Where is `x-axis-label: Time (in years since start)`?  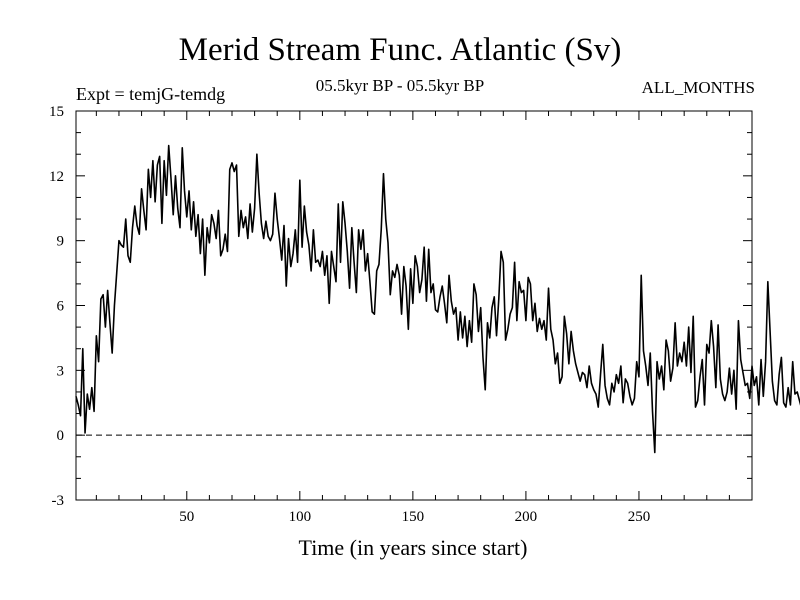 x-axis-label: Time (in years since start) is located at coordinates (413, 547).